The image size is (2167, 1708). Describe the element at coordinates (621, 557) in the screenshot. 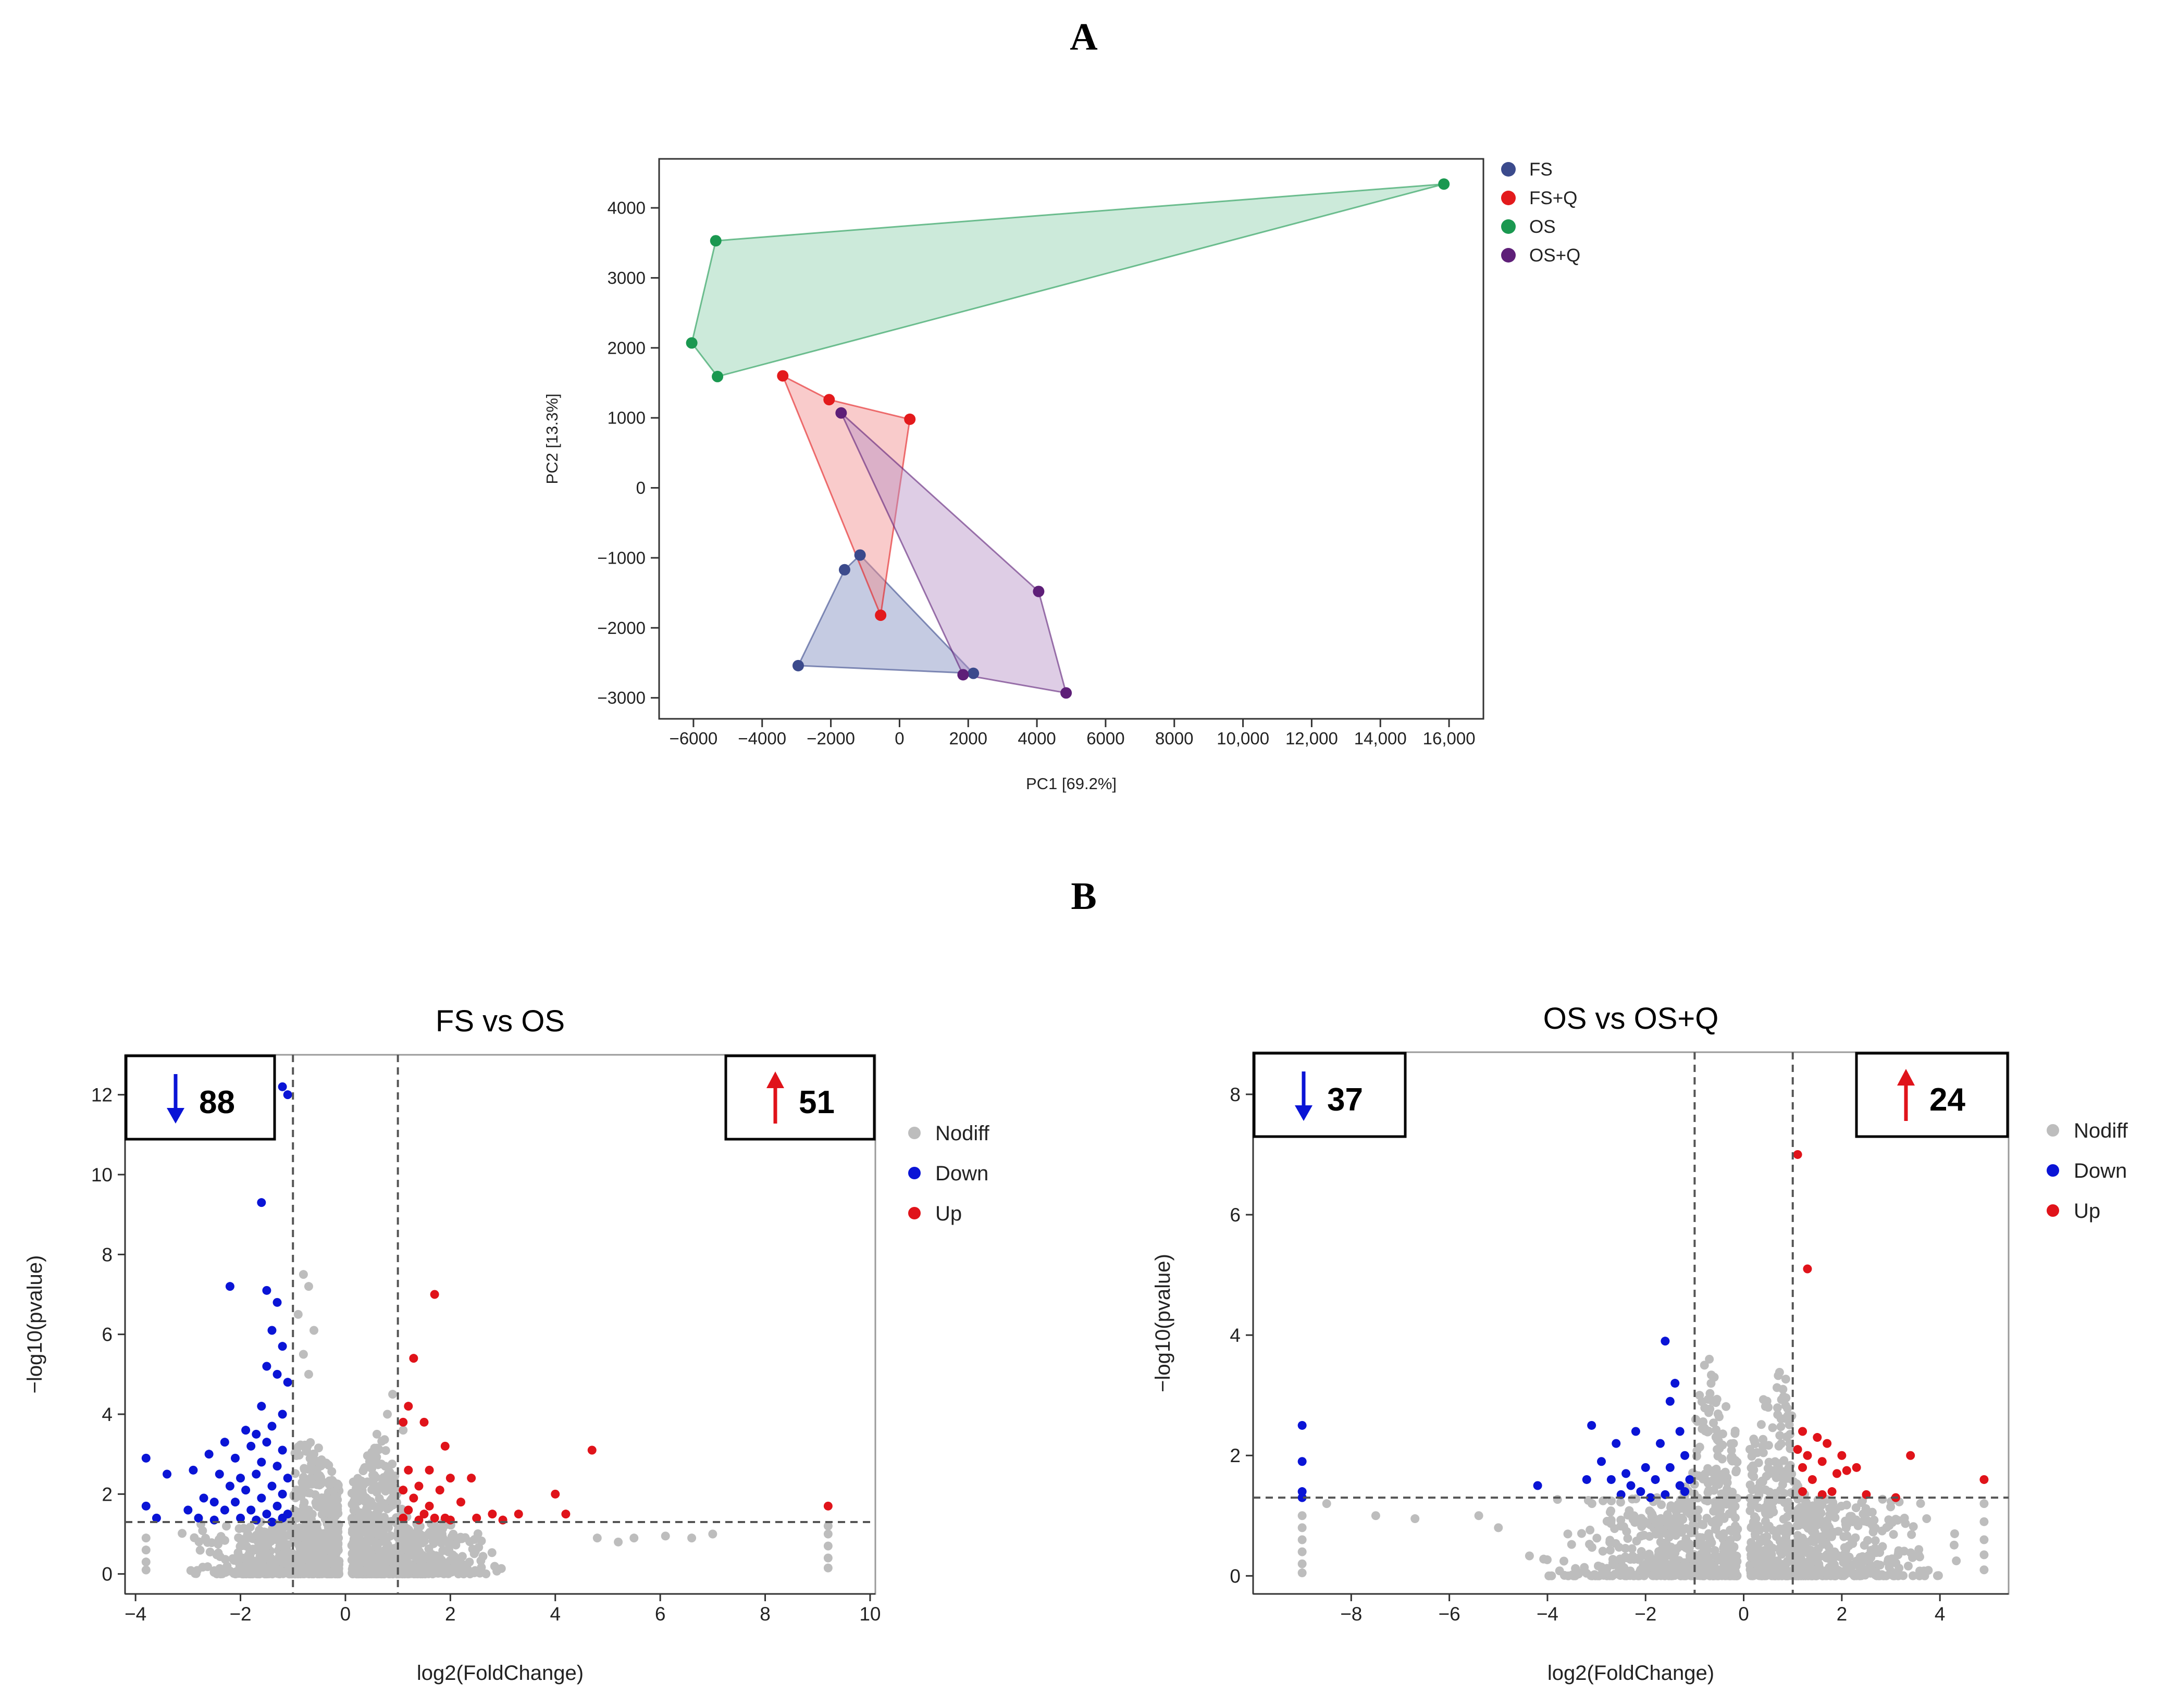

I see `y-tick-label: −1000` at that location.